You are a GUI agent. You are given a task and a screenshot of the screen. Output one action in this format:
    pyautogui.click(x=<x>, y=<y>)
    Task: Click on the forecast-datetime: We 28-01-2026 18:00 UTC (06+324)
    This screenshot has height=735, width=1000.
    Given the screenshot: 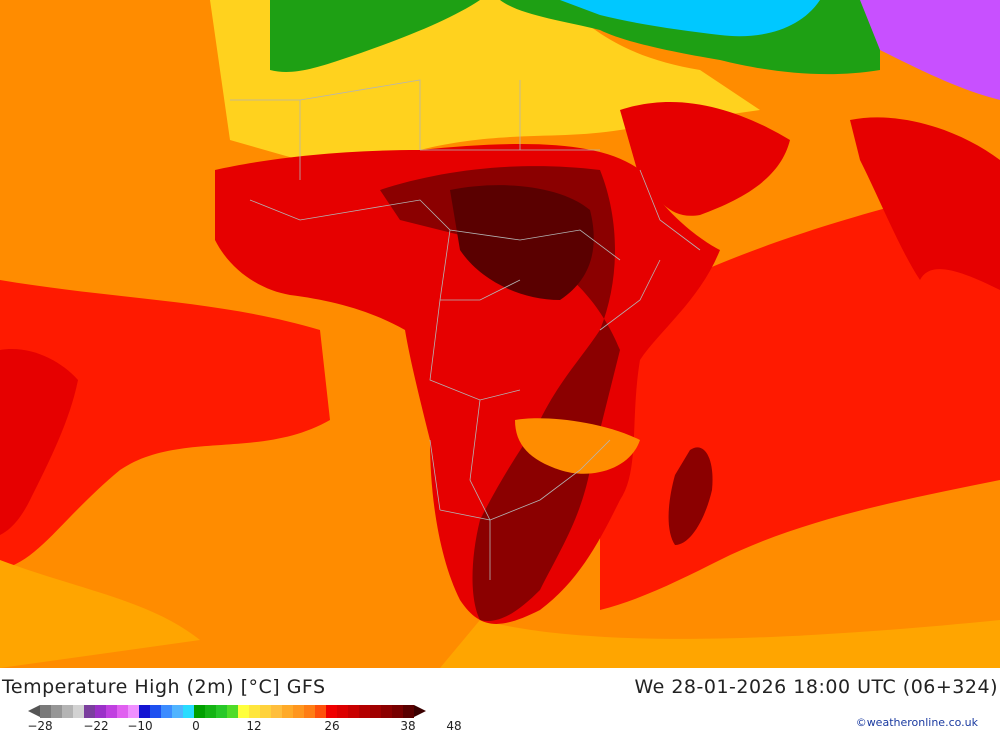 What is the action you would take?
    pyautogui.click(x=816, y=687)
    